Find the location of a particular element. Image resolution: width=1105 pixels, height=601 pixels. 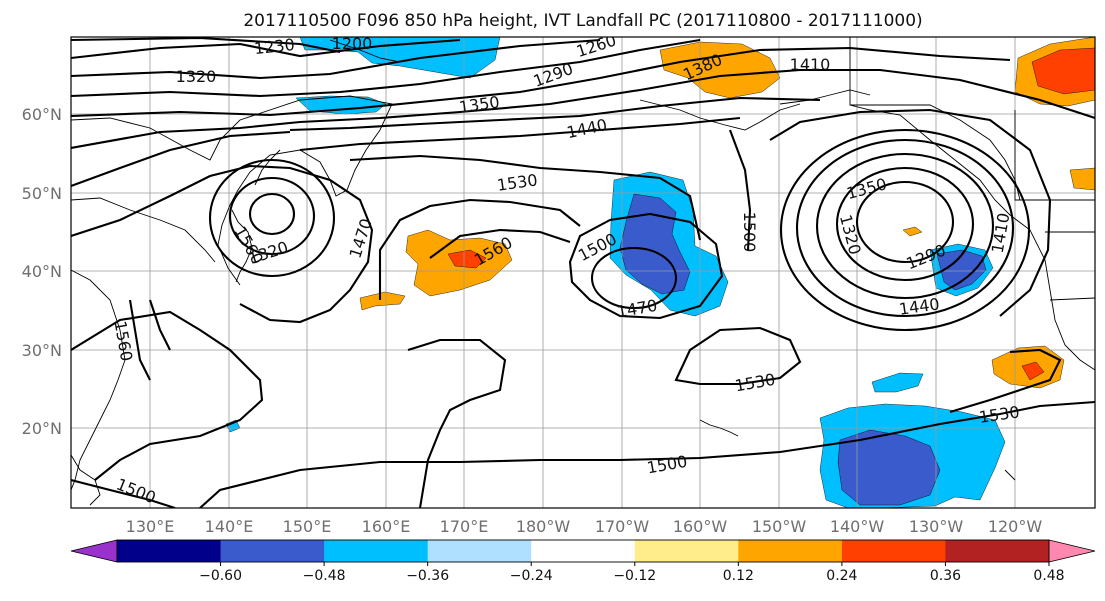

contour-label: 1410 is located at coordinates (810, 64).